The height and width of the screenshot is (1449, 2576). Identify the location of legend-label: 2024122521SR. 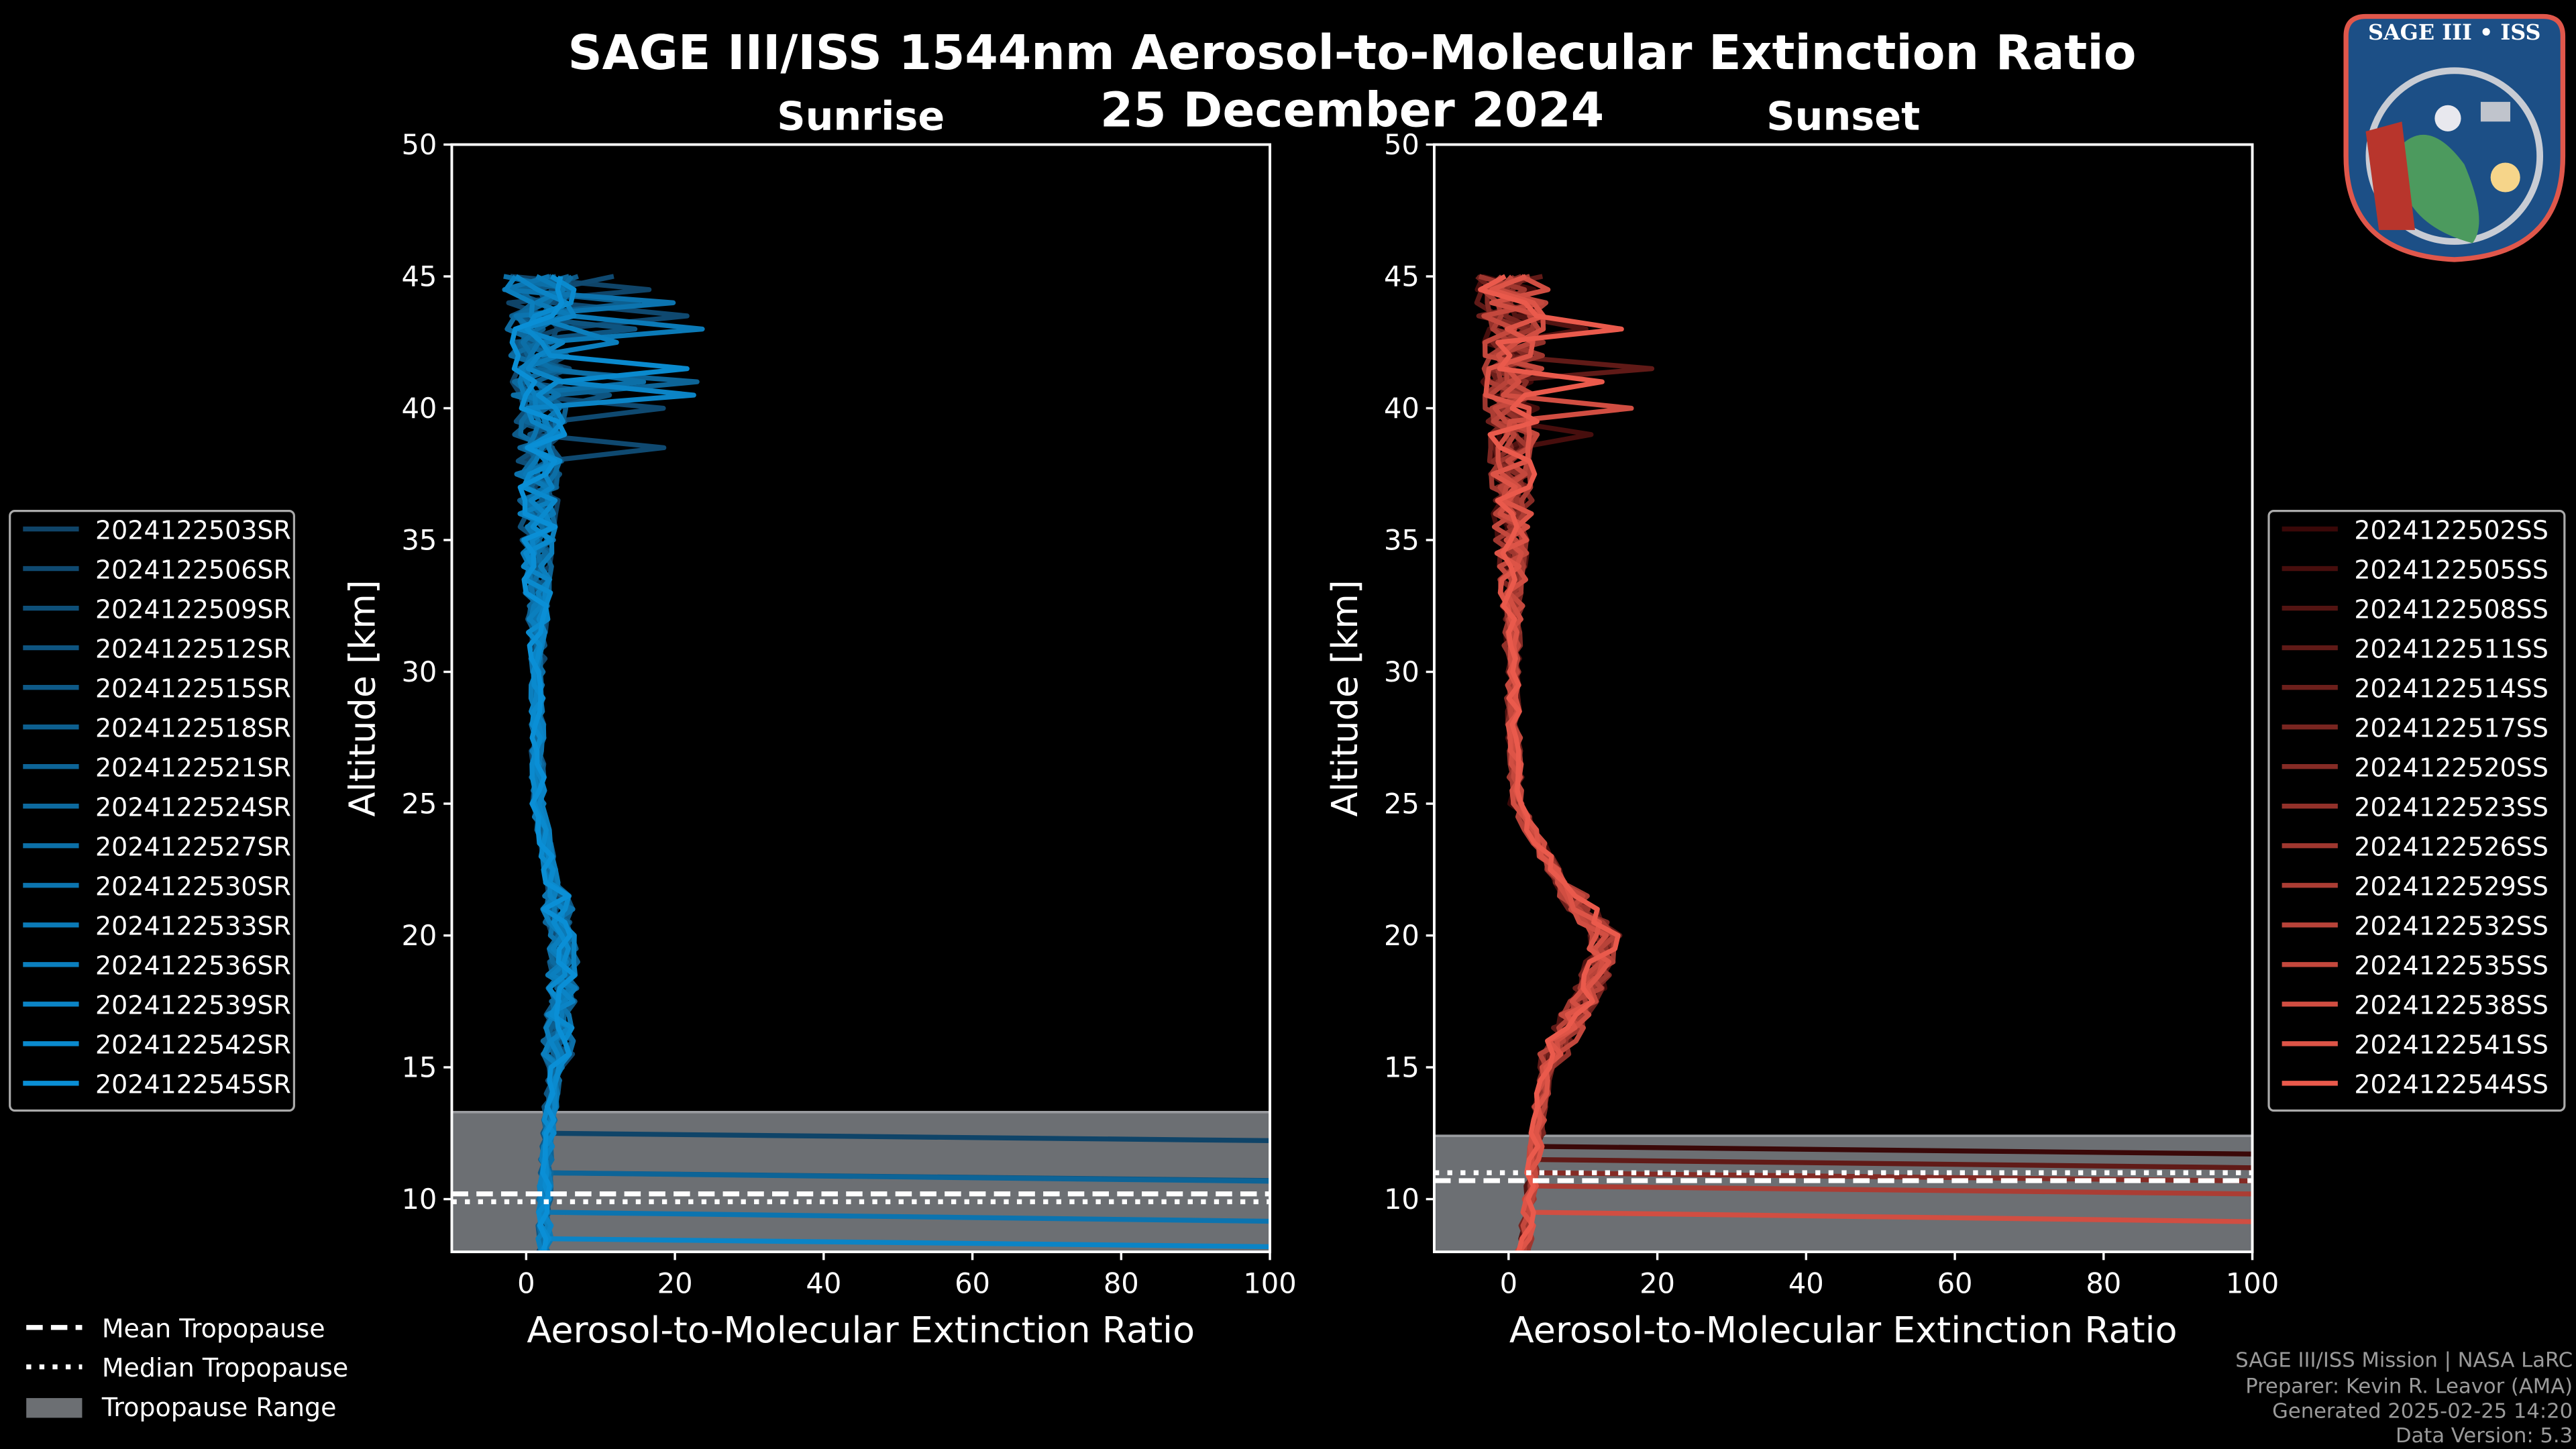
(193, 767).